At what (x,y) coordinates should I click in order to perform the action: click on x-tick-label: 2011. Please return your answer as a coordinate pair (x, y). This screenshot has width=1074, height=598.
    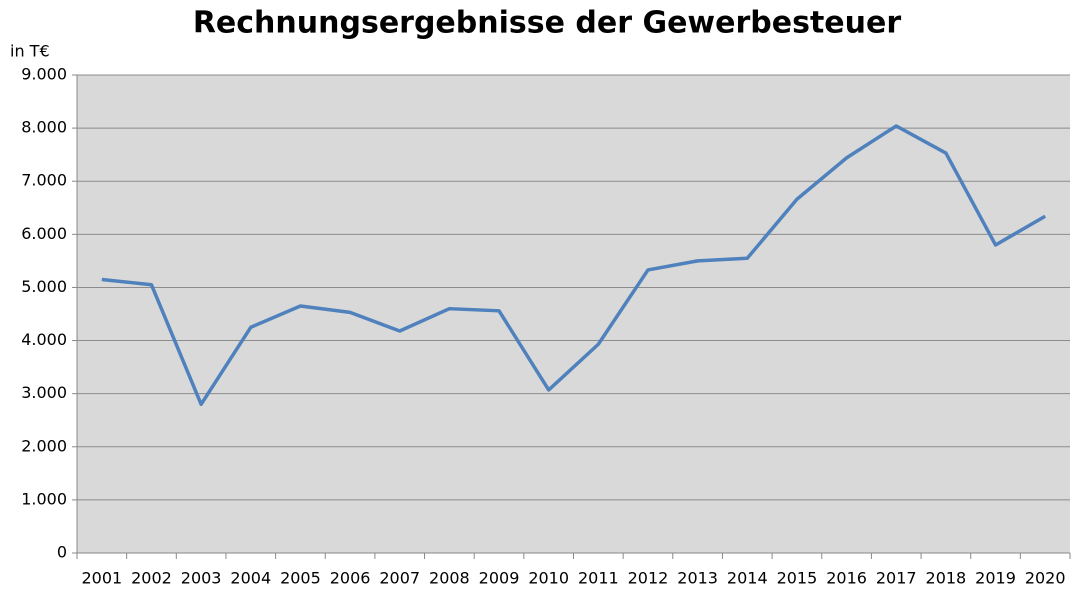
    Looking at the image, I should click on (598, 578).